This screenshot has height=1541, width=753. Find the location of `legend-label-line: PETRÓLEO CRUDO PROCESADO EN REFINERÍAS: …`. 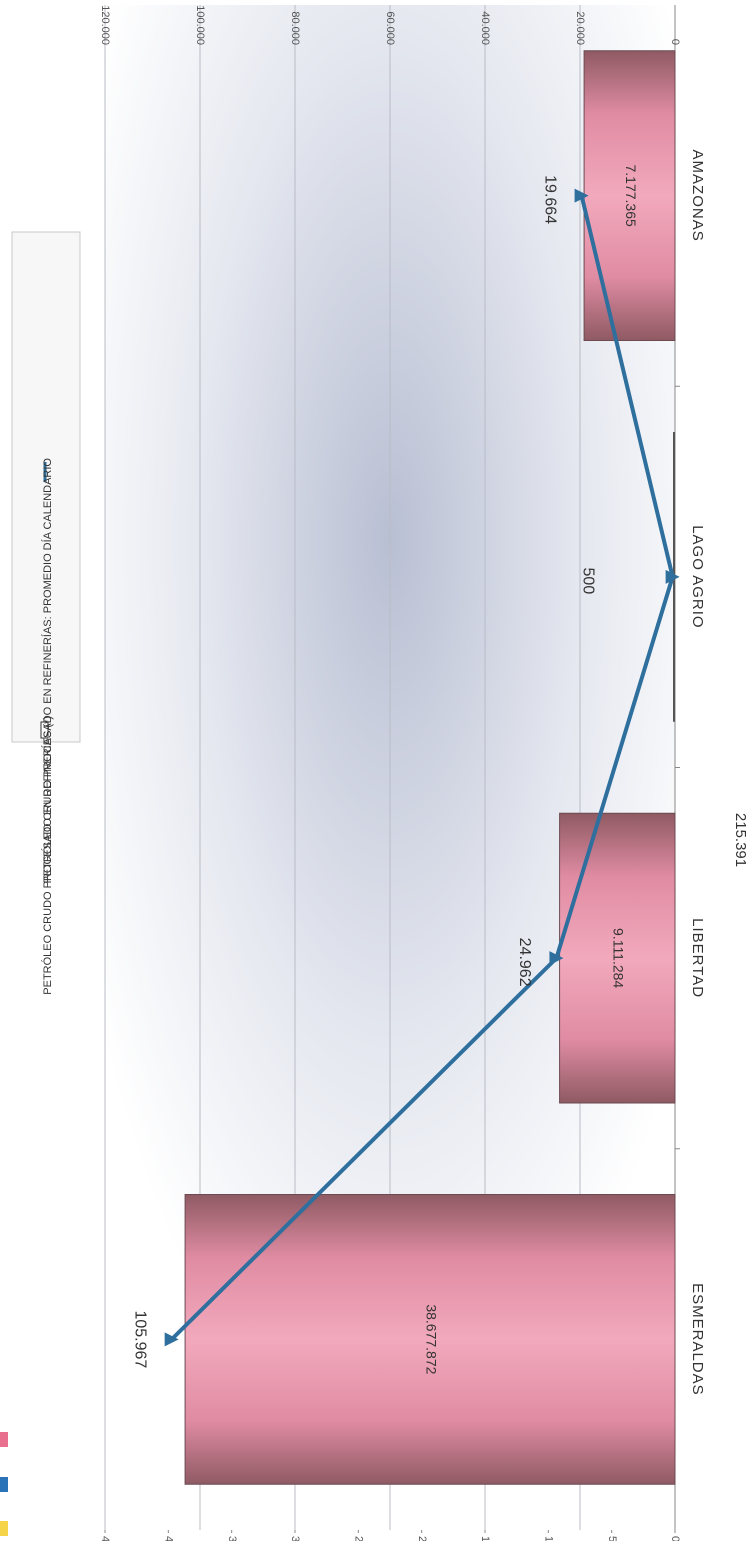

legend-label-line: PETRÓLEO CRUDO PROCESADO EN REFINERÍAS: … is located at coordinates (47, 671).